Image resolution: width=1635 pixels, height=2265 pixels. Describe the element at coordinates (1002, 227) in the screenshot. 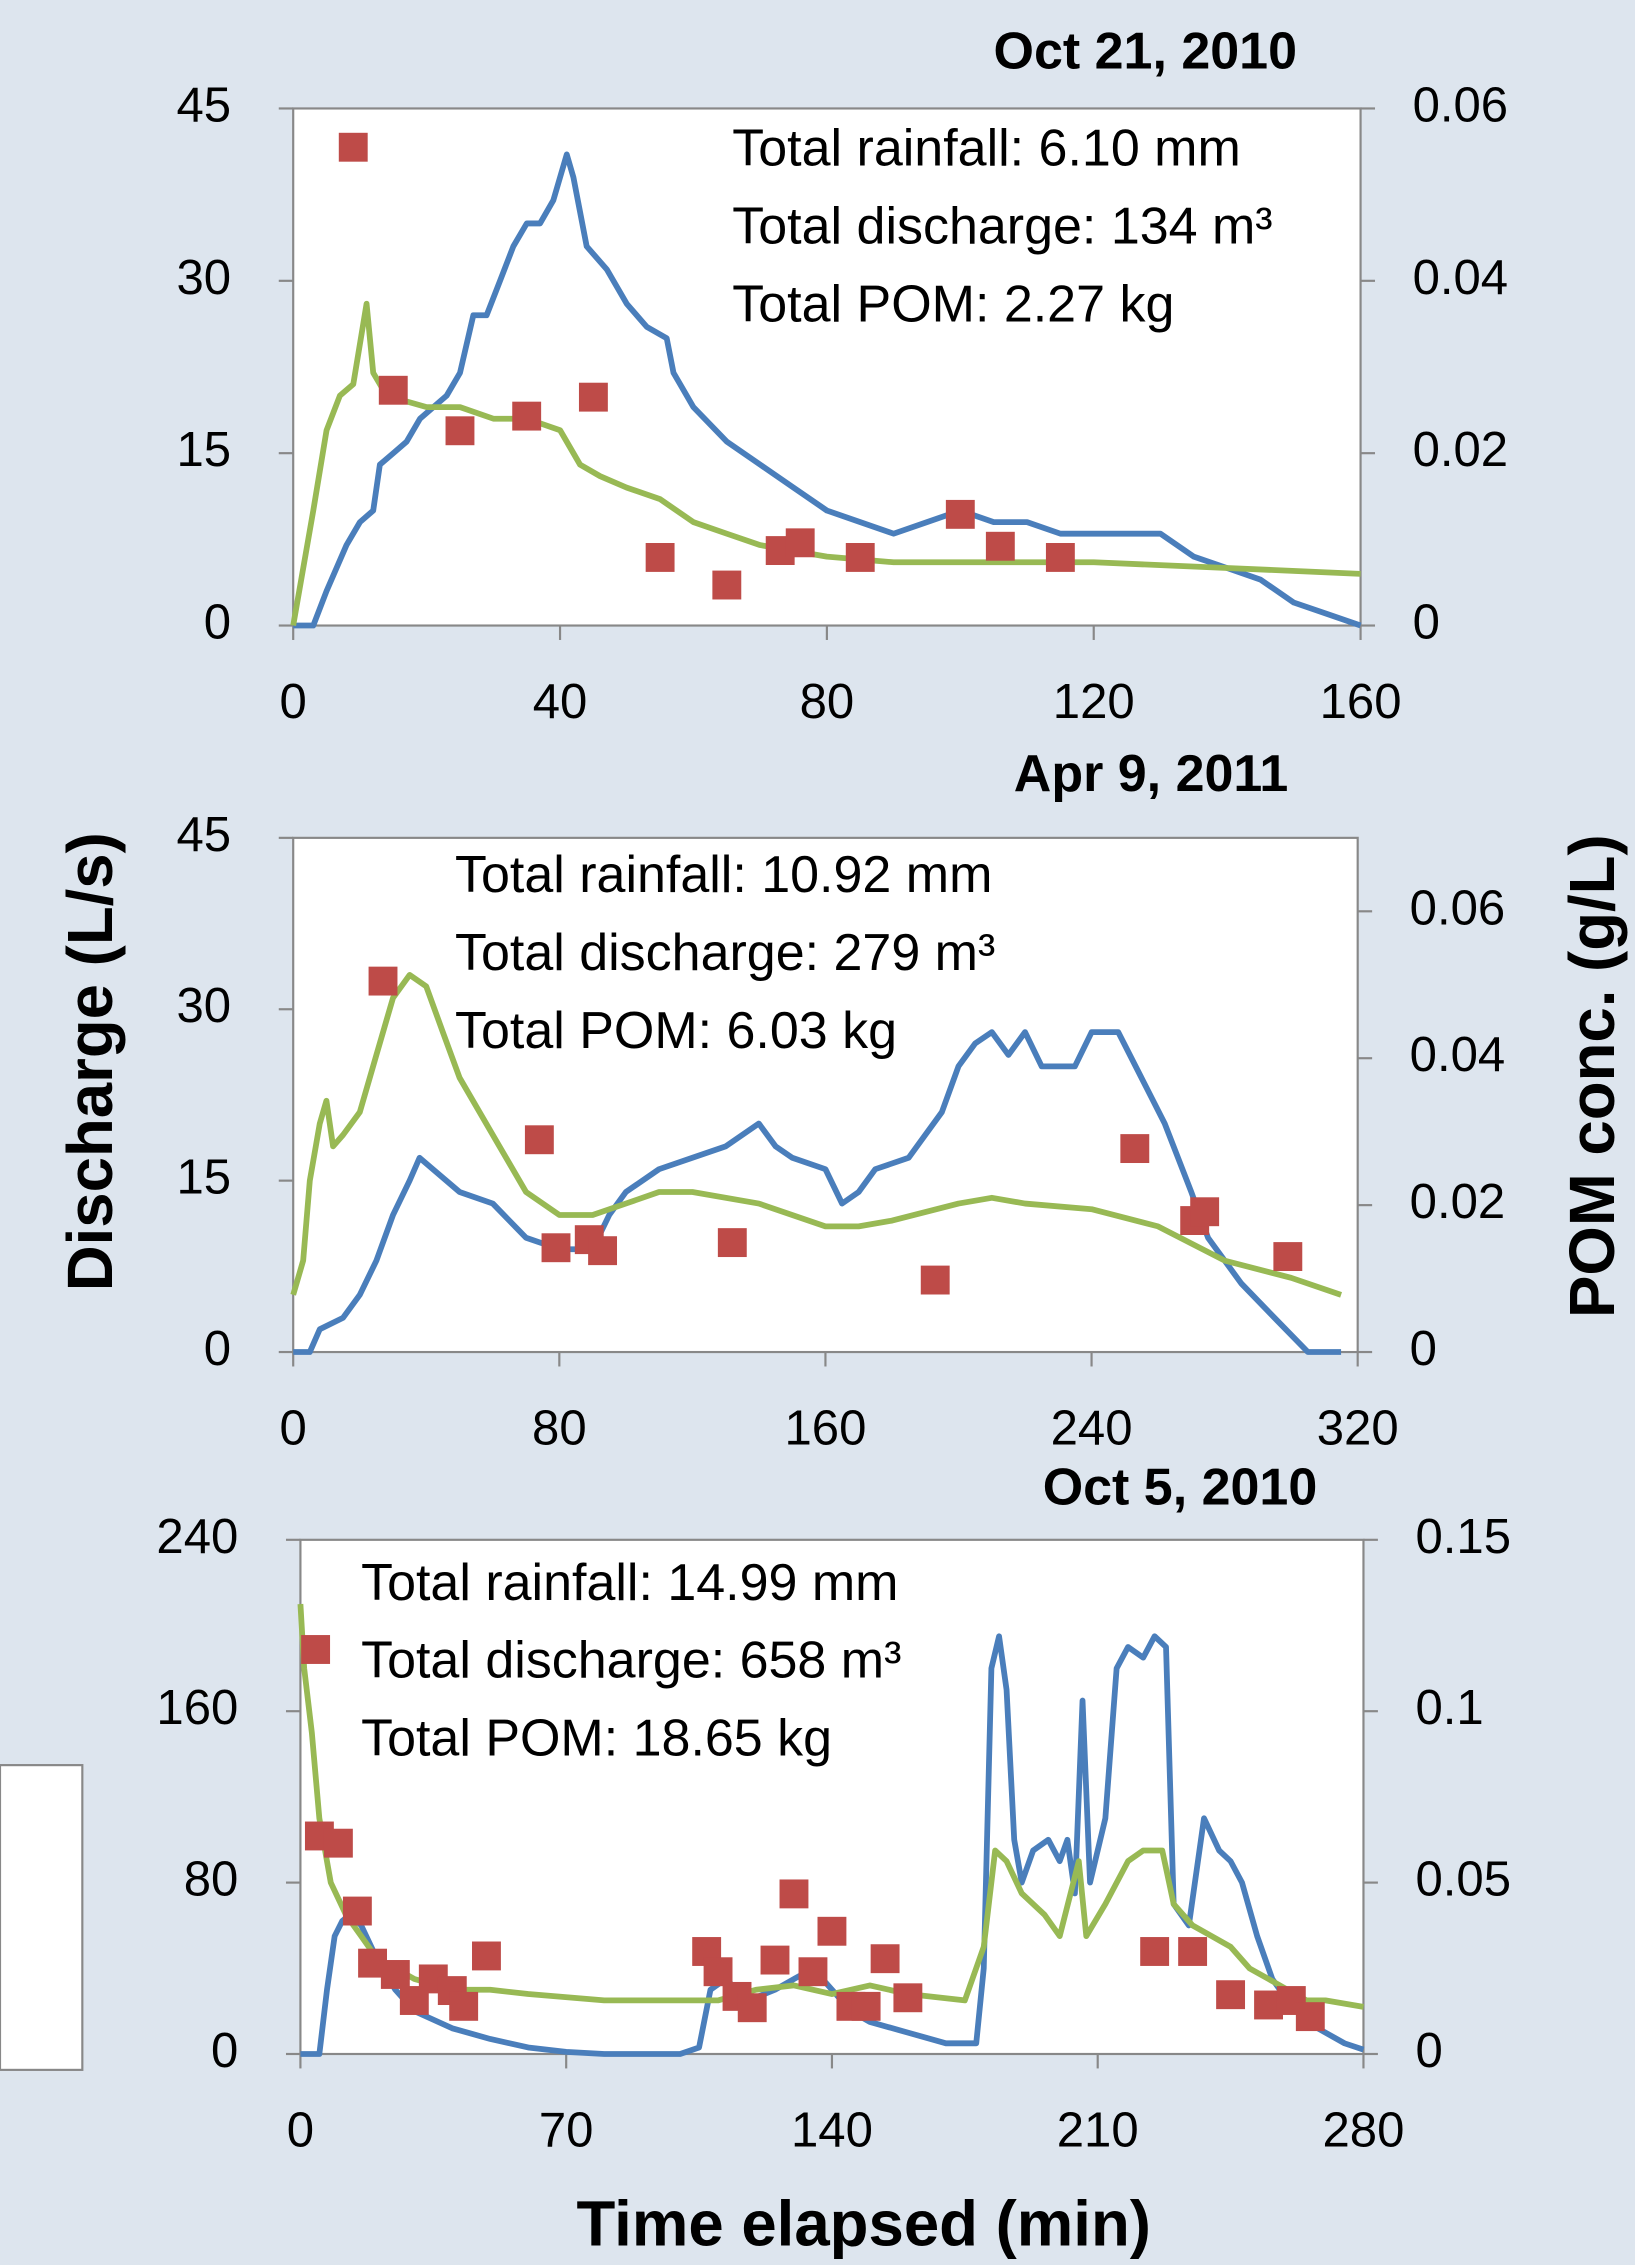

I see `annotation: Total discharge: 134 m³` at that location.